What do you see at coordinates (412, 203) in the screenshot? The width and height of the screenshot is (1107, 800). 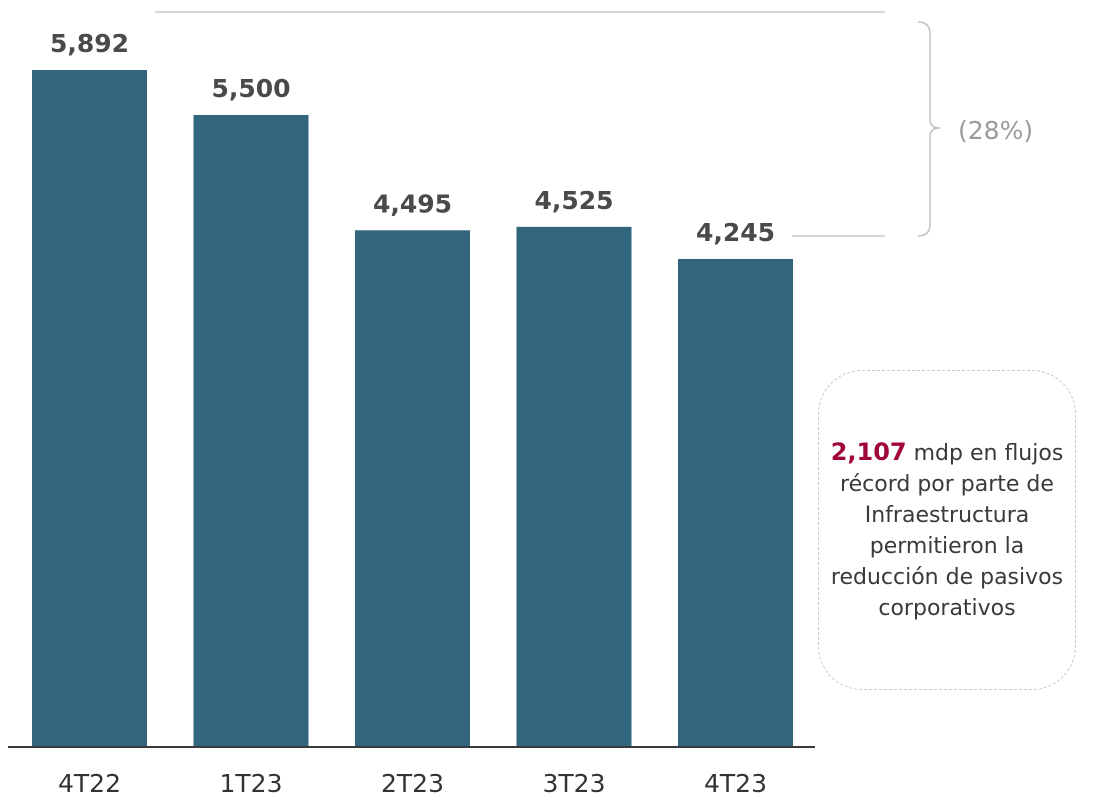 I see `bar-value-label: 4,495` at bounding box center [412, 203].